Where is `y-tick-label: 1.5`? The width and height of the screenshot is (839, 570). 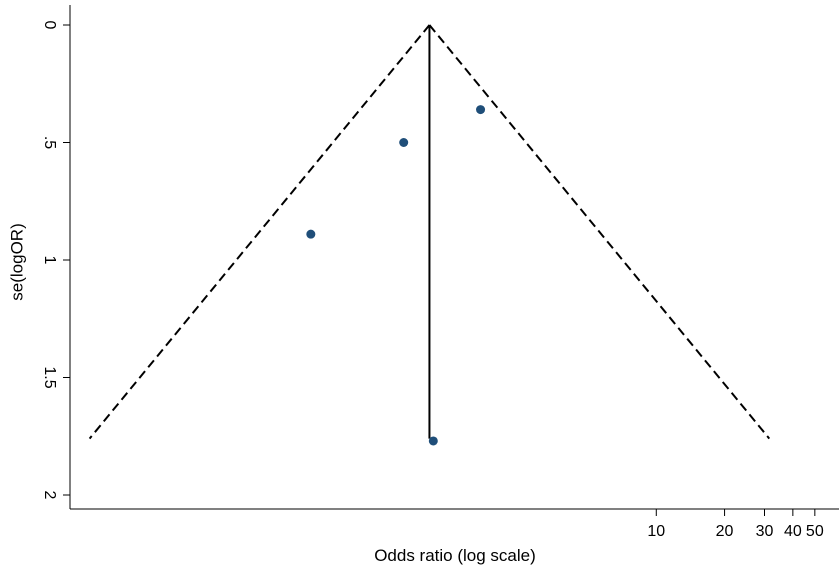
y-tick-label: 1.5 is located at coordinates (49, 377).